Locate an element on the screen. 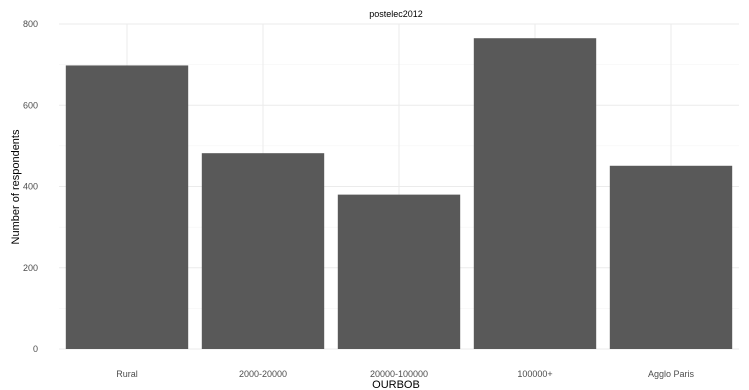 This screenshot has width=749, height=390. chart-title: postelec2012 is located at coordinates (396, 14).